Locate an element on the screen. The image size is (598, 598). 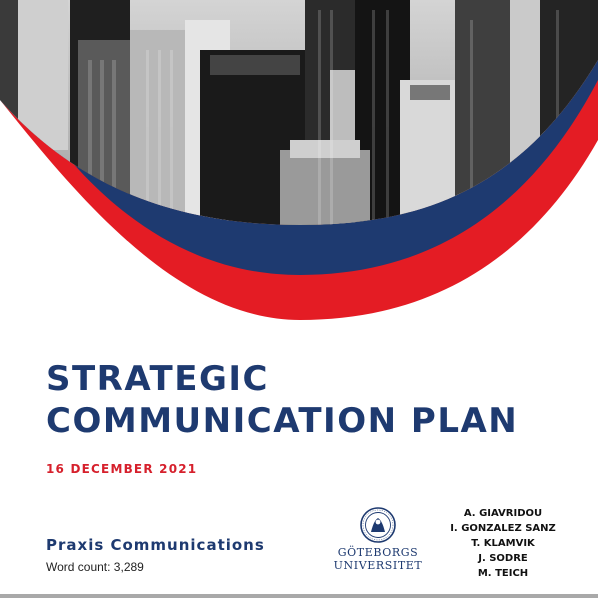
author-item: I. GONZALEZ SANZ is located at coordinates (503, 528).